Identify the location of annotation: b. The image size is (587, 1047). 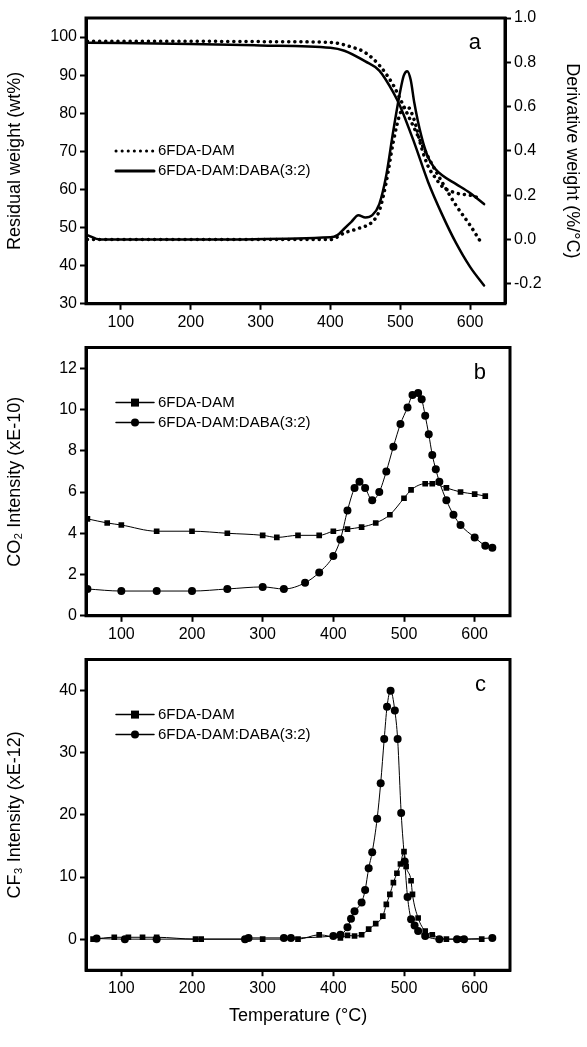
(479, 371).